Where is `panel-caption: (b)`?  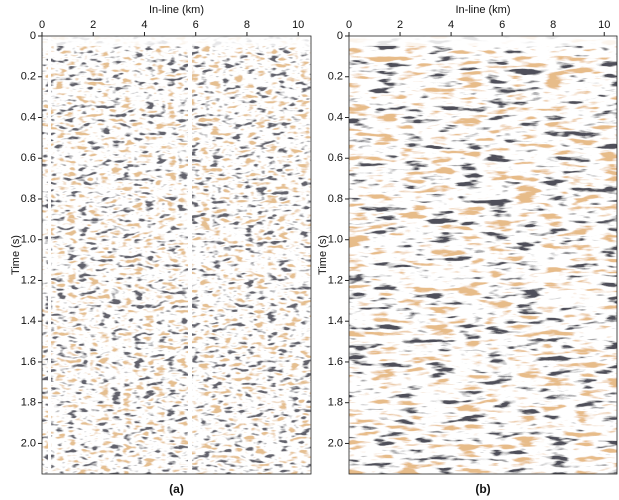
panel-caption: (b) is located at coordinates (482, 489).